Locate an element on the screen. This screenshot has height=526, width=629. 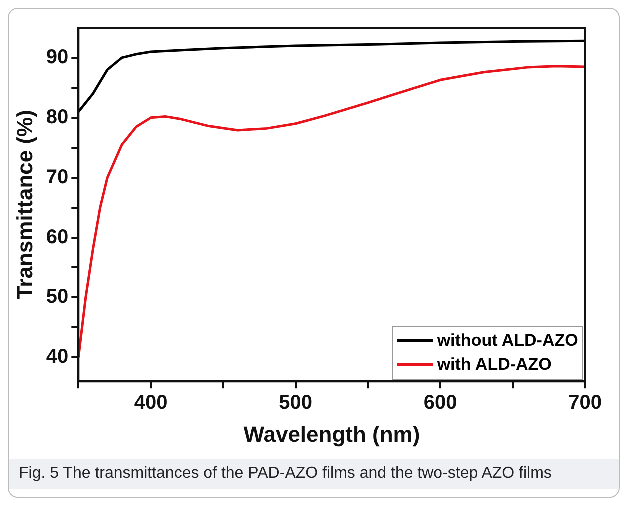
x-tick-label: 600 is located at coordinates (441, 403).